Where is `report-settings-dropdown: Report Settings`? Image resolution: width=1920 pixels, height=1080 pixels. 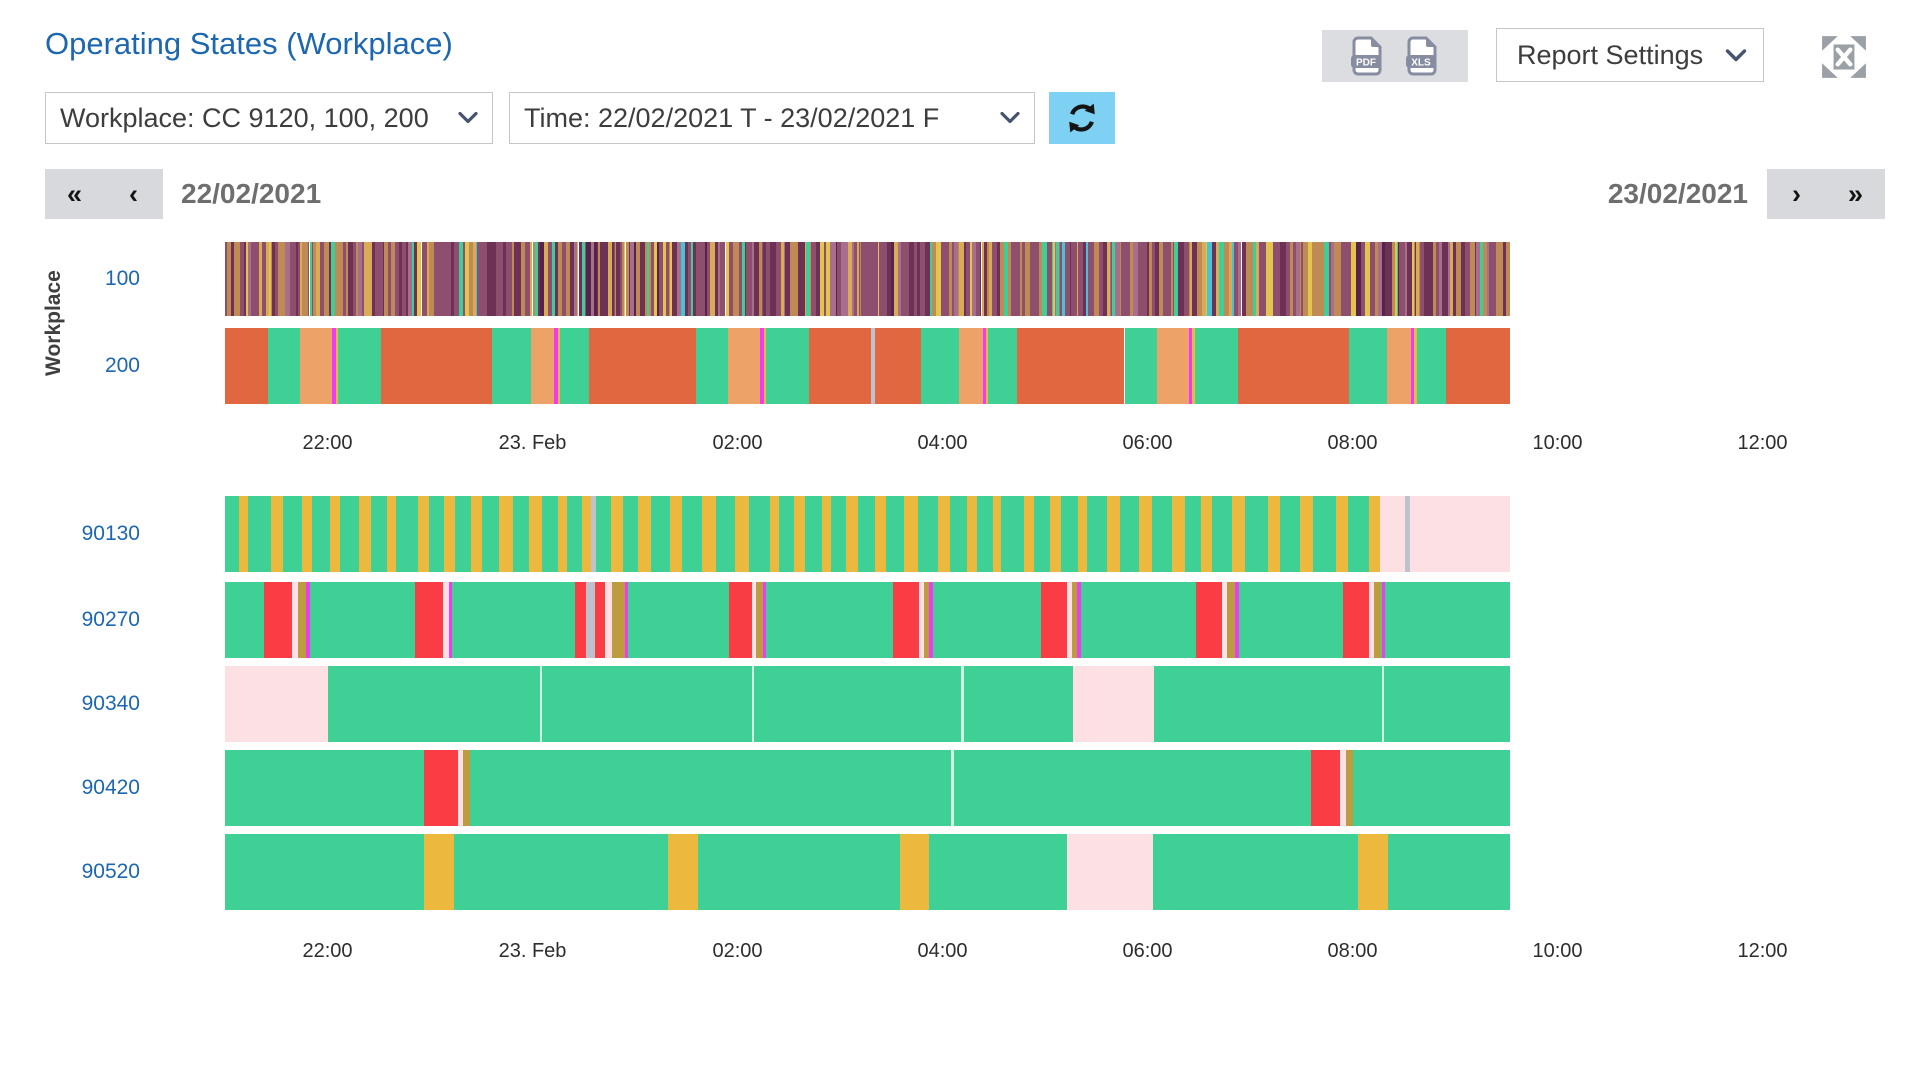 report-settings-dropdown: Report Settings is located at coordinates (1630, 55).